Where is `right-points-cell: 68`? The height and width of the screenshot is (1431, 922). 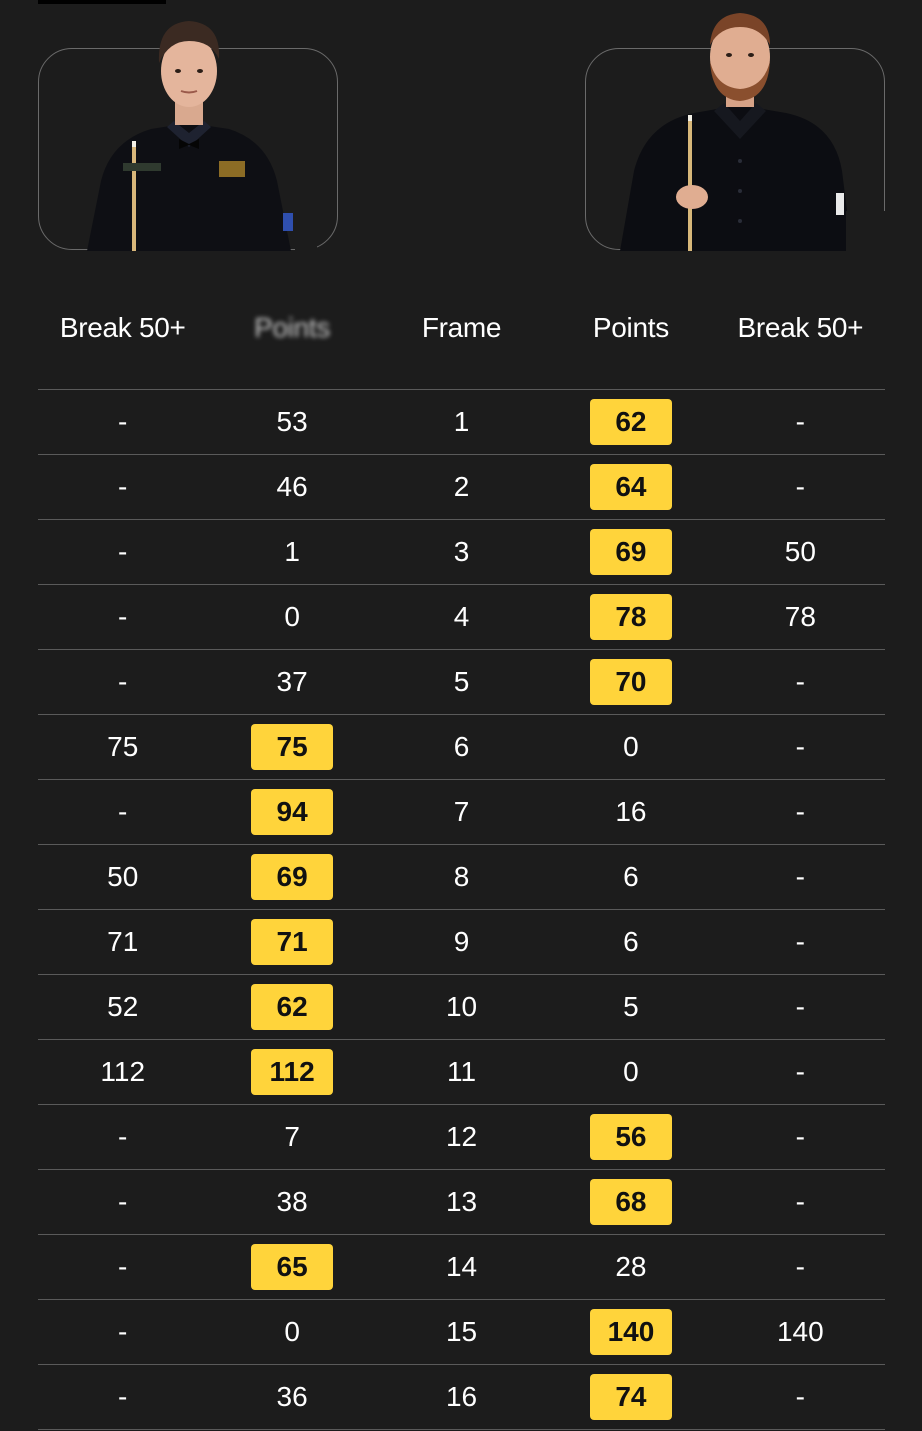
right-points-cell: 68 is located at coordinates (630, 1202).